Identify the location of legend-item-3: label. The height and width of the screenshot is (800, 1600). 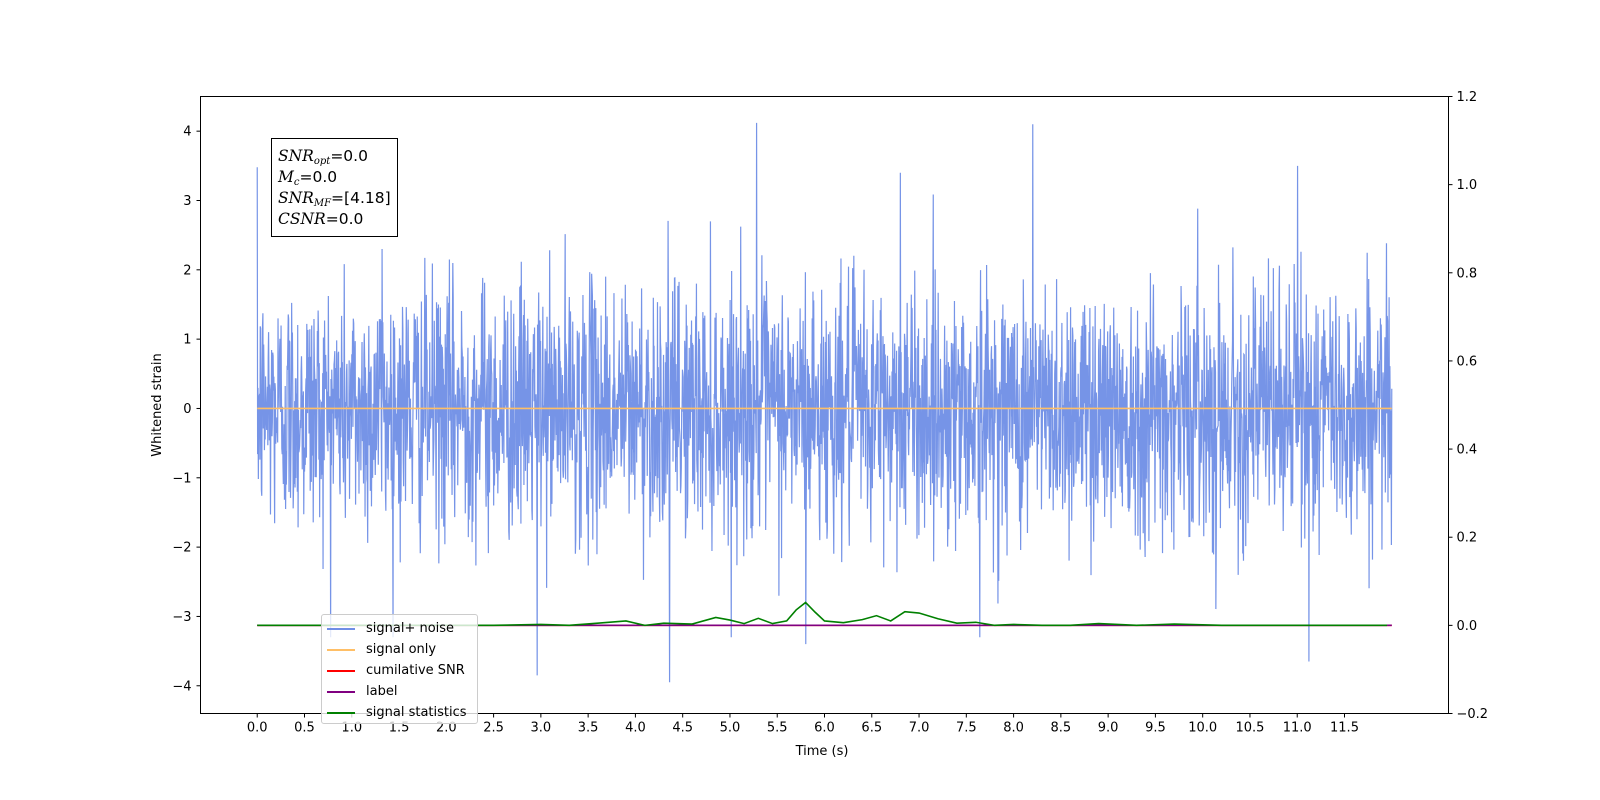
(399, 691).